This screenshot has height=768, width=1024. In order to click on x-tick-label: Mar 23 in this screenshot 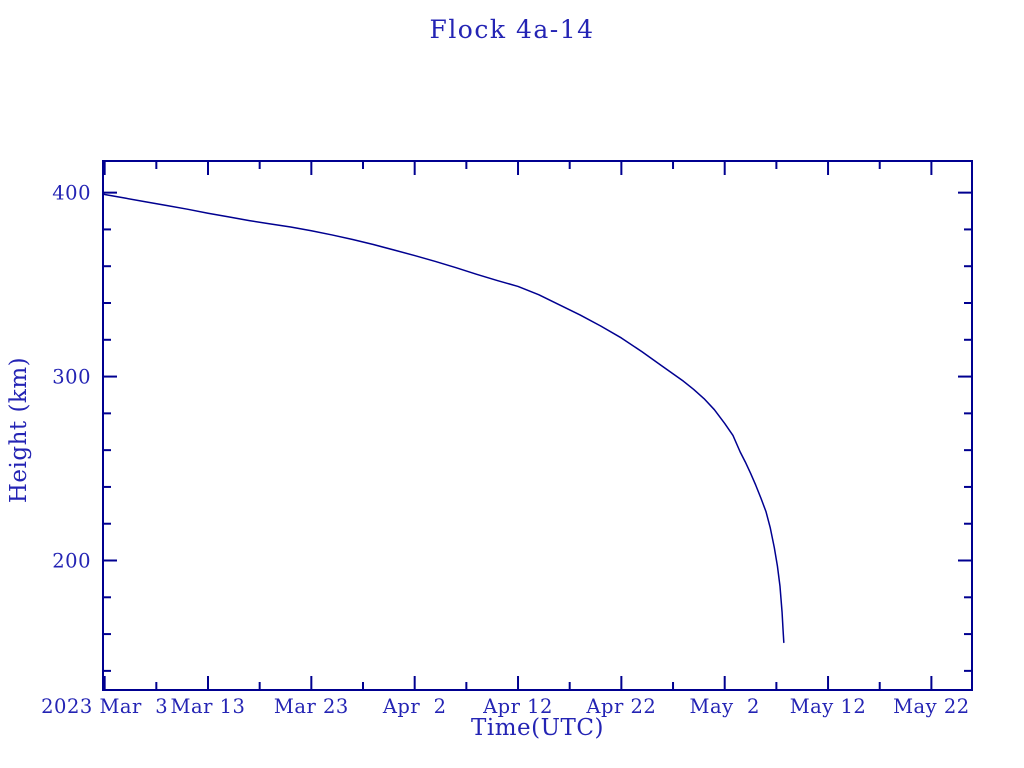, I will do `click(311, 706)`.